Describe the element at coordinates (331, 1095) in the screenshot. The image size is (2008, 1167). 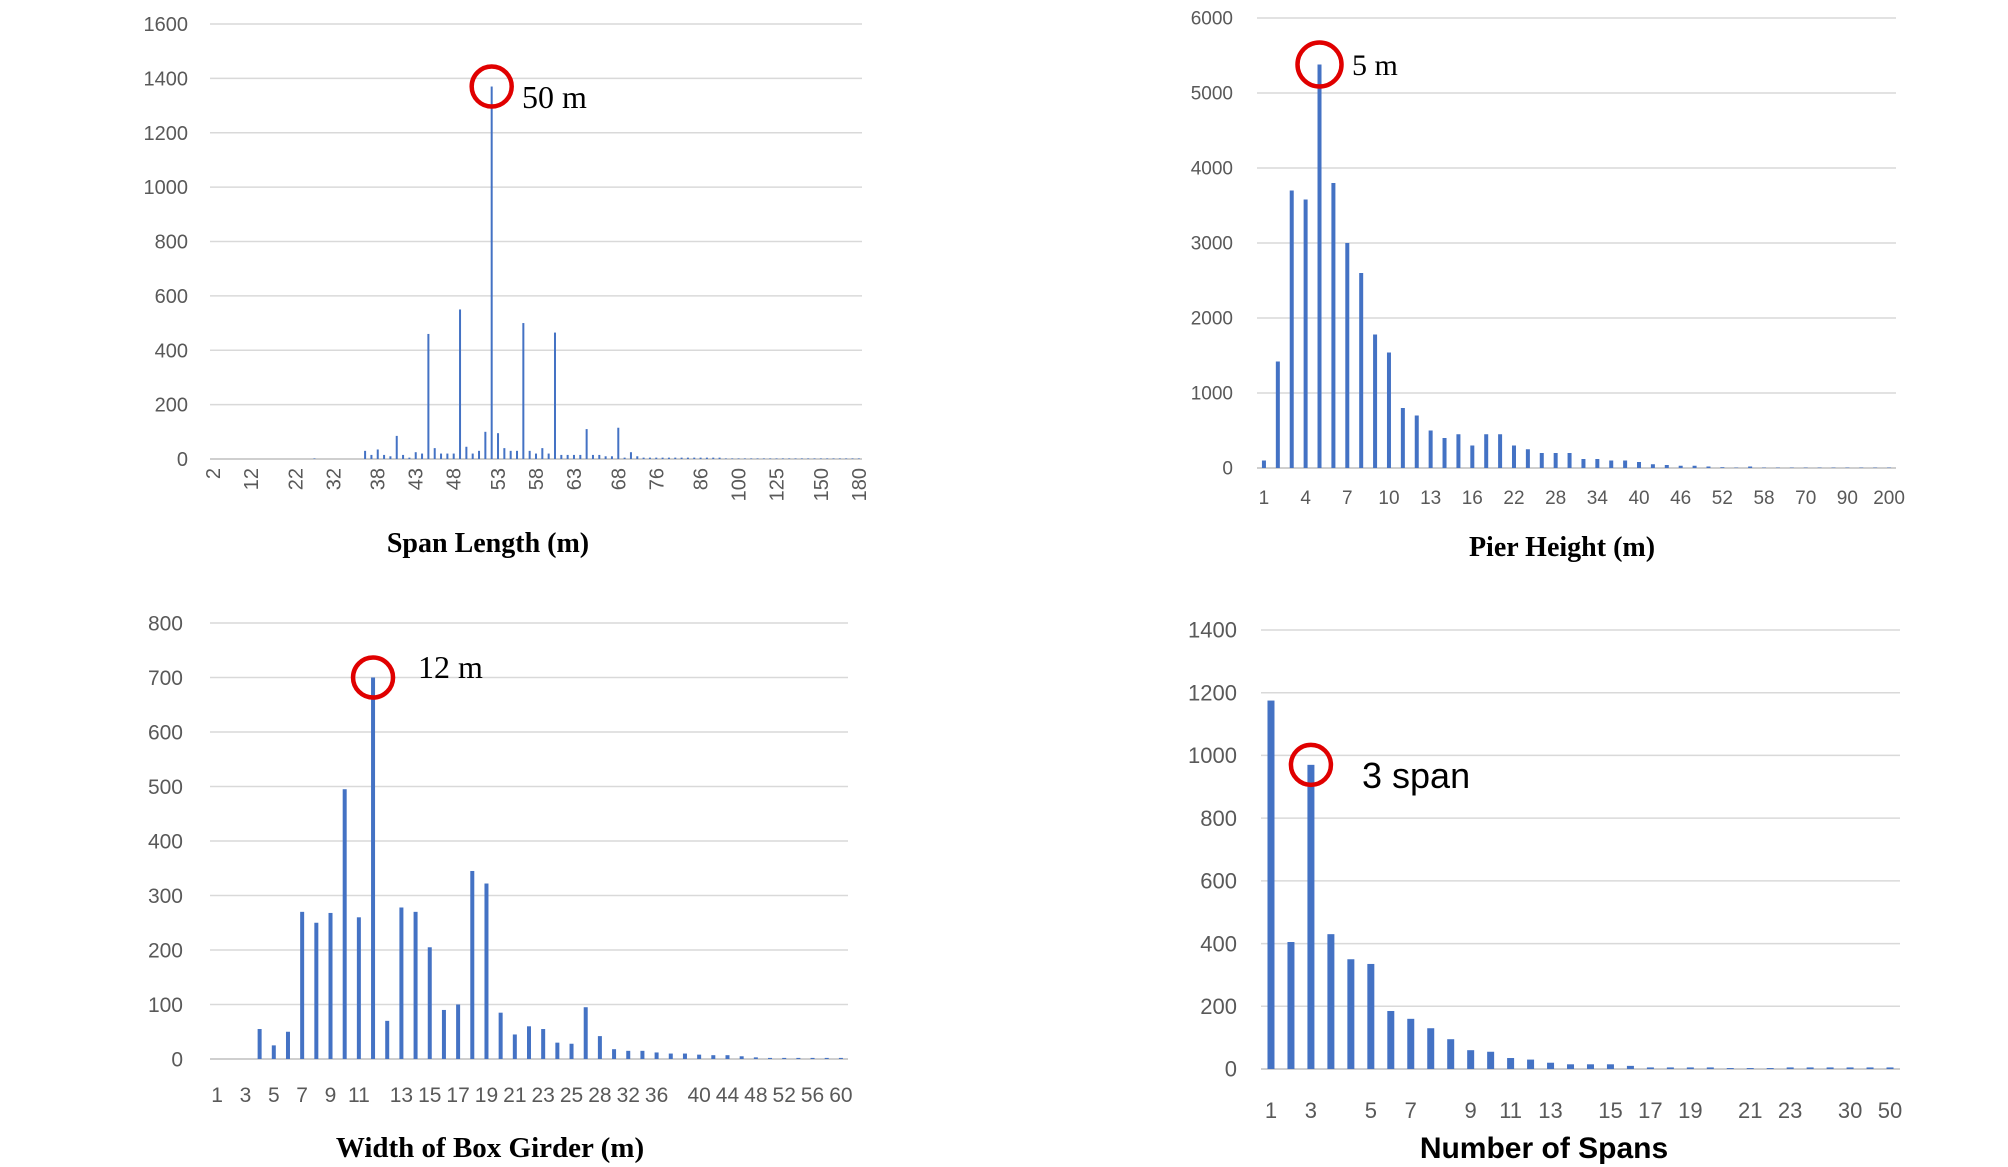
I see `x-tick-label: 9` at that location.